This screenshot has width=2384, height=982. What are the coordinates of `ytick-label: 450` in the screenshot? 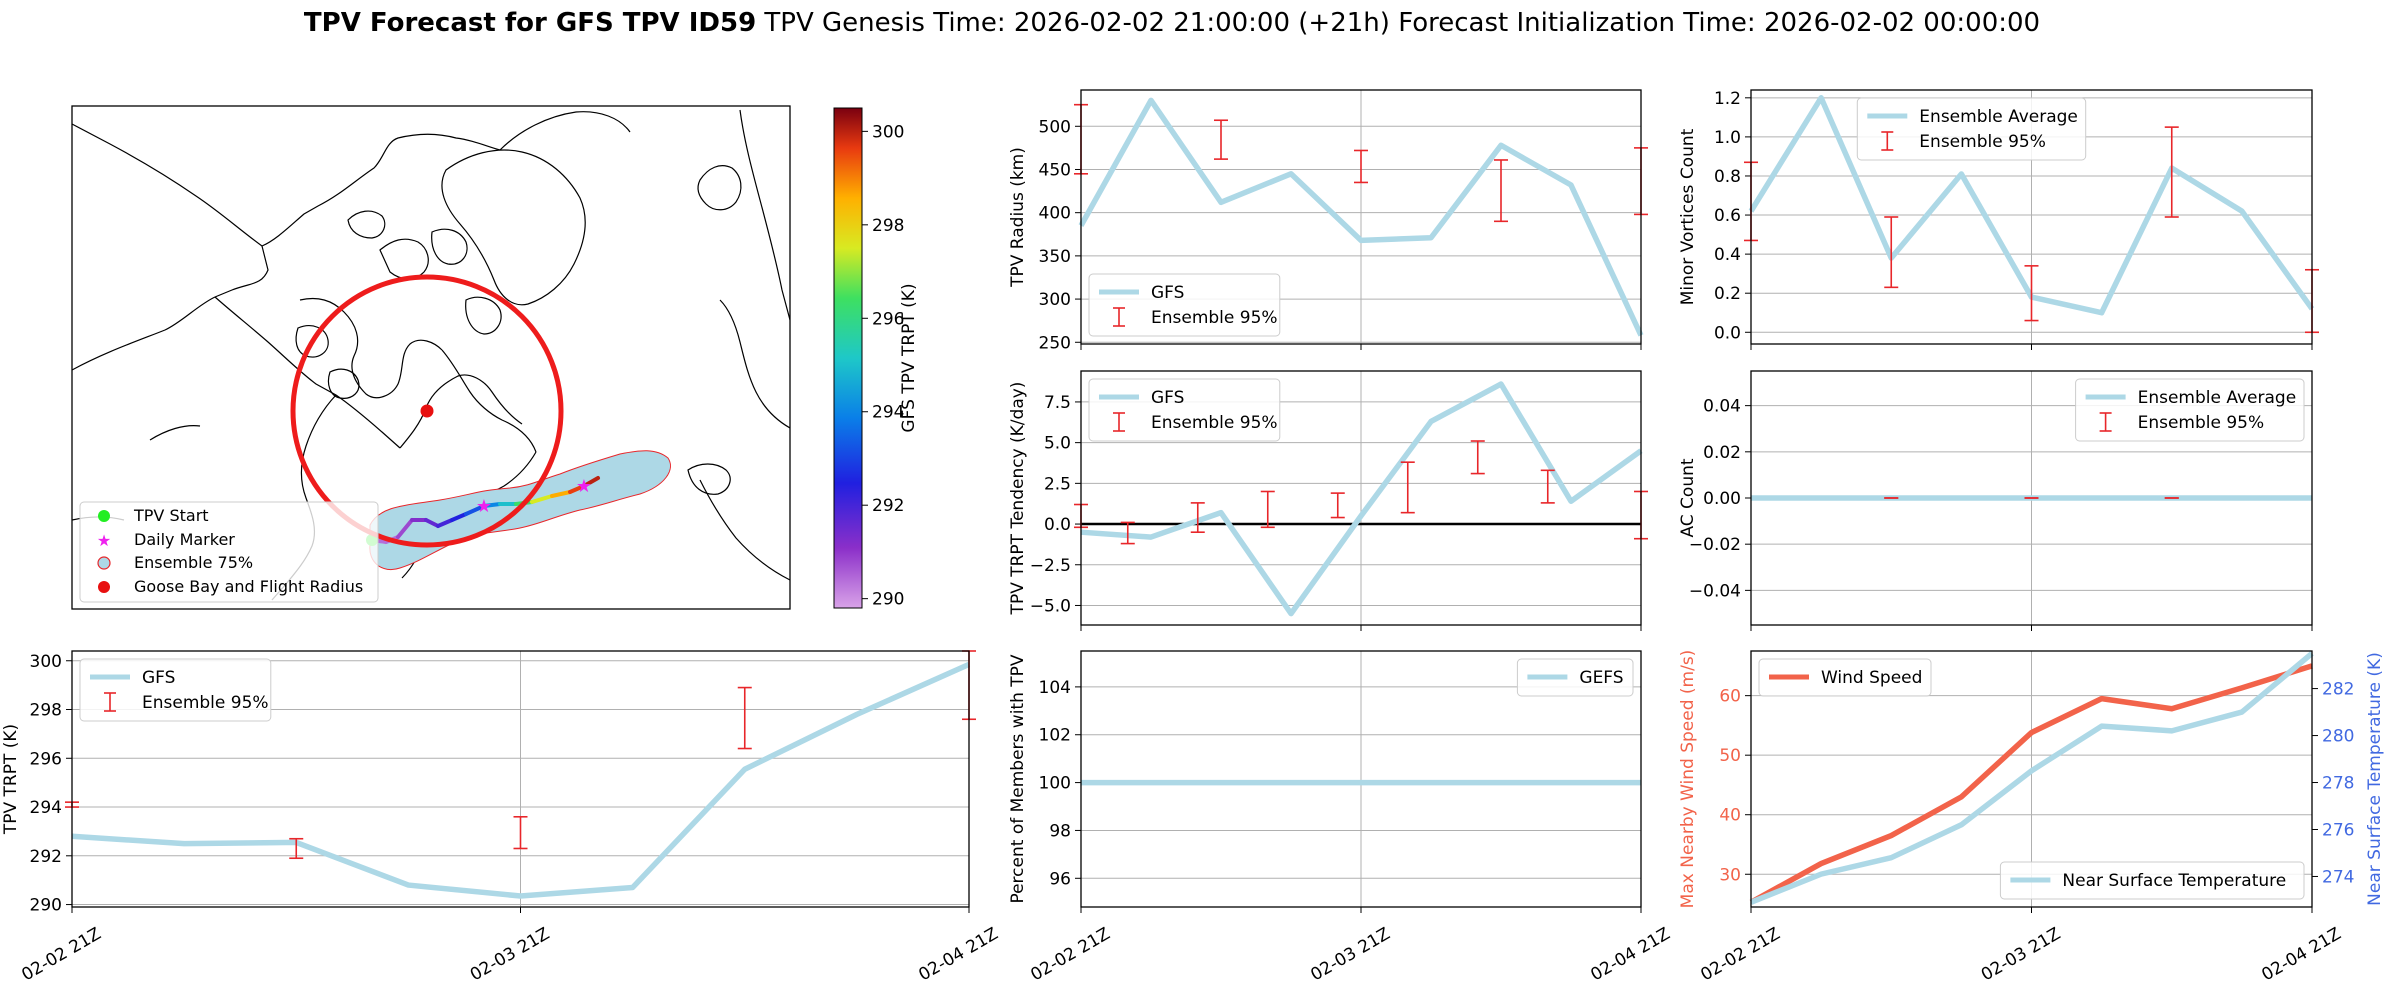 It's located at (1055, 170).